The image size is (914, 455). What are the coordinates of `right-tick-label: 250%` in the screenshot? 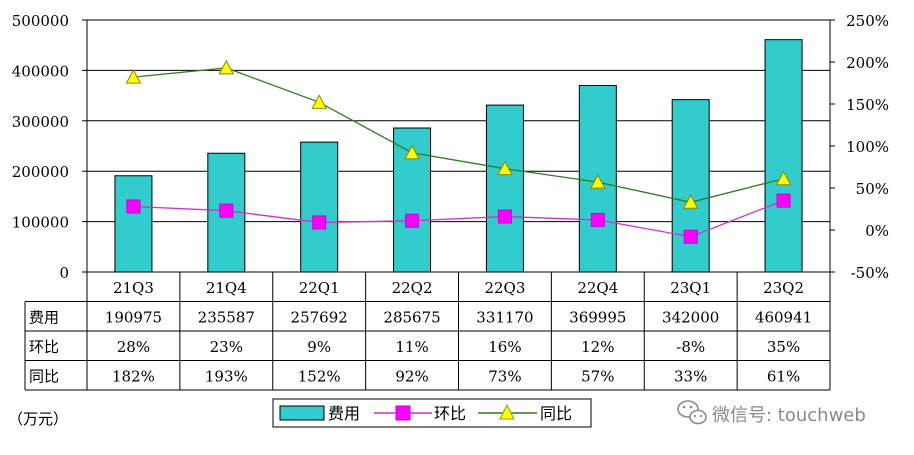 It's located at (867, 21).